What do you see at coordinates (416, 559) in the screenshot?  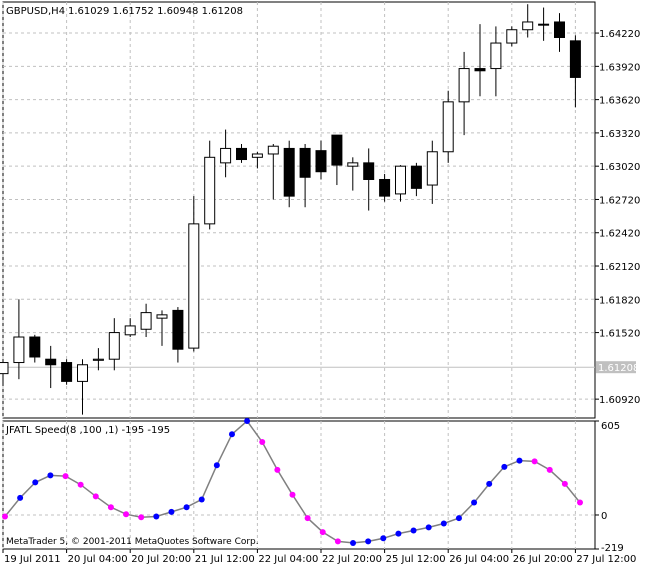 I see `time-tick-label: 25 Jul 12:00` at bounding box center [416, 559].